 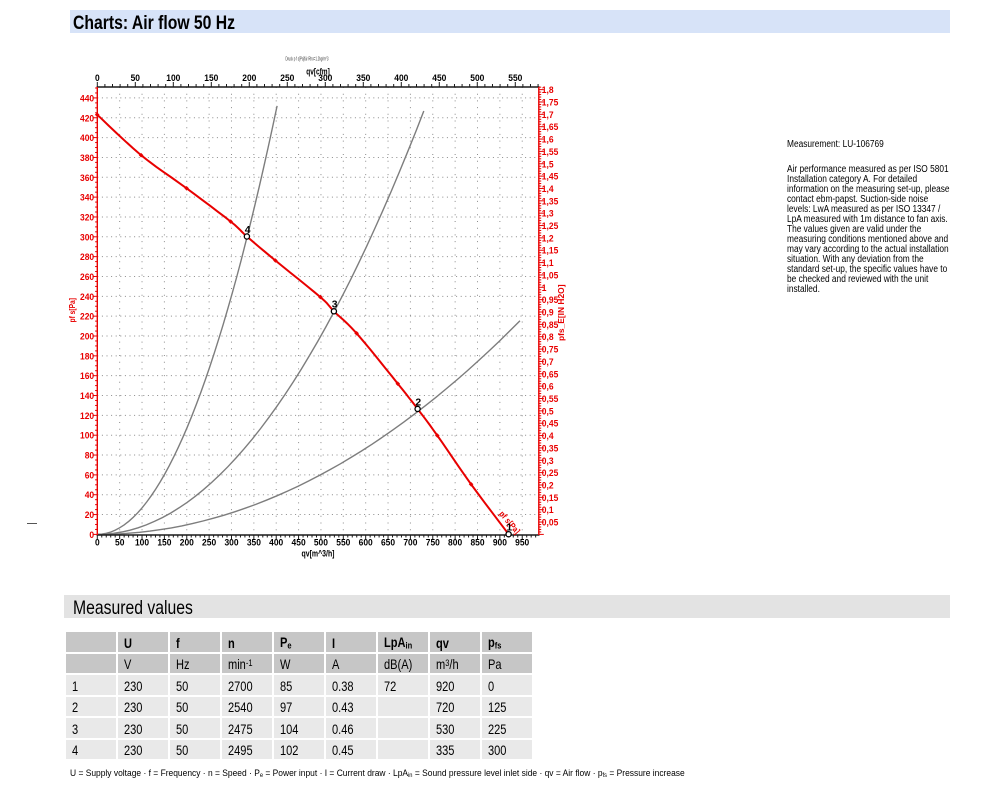 What do you see at coordinates (87, 218) in the screenshot?
I see `svg-text: 320` at bounding box center [87, 218].